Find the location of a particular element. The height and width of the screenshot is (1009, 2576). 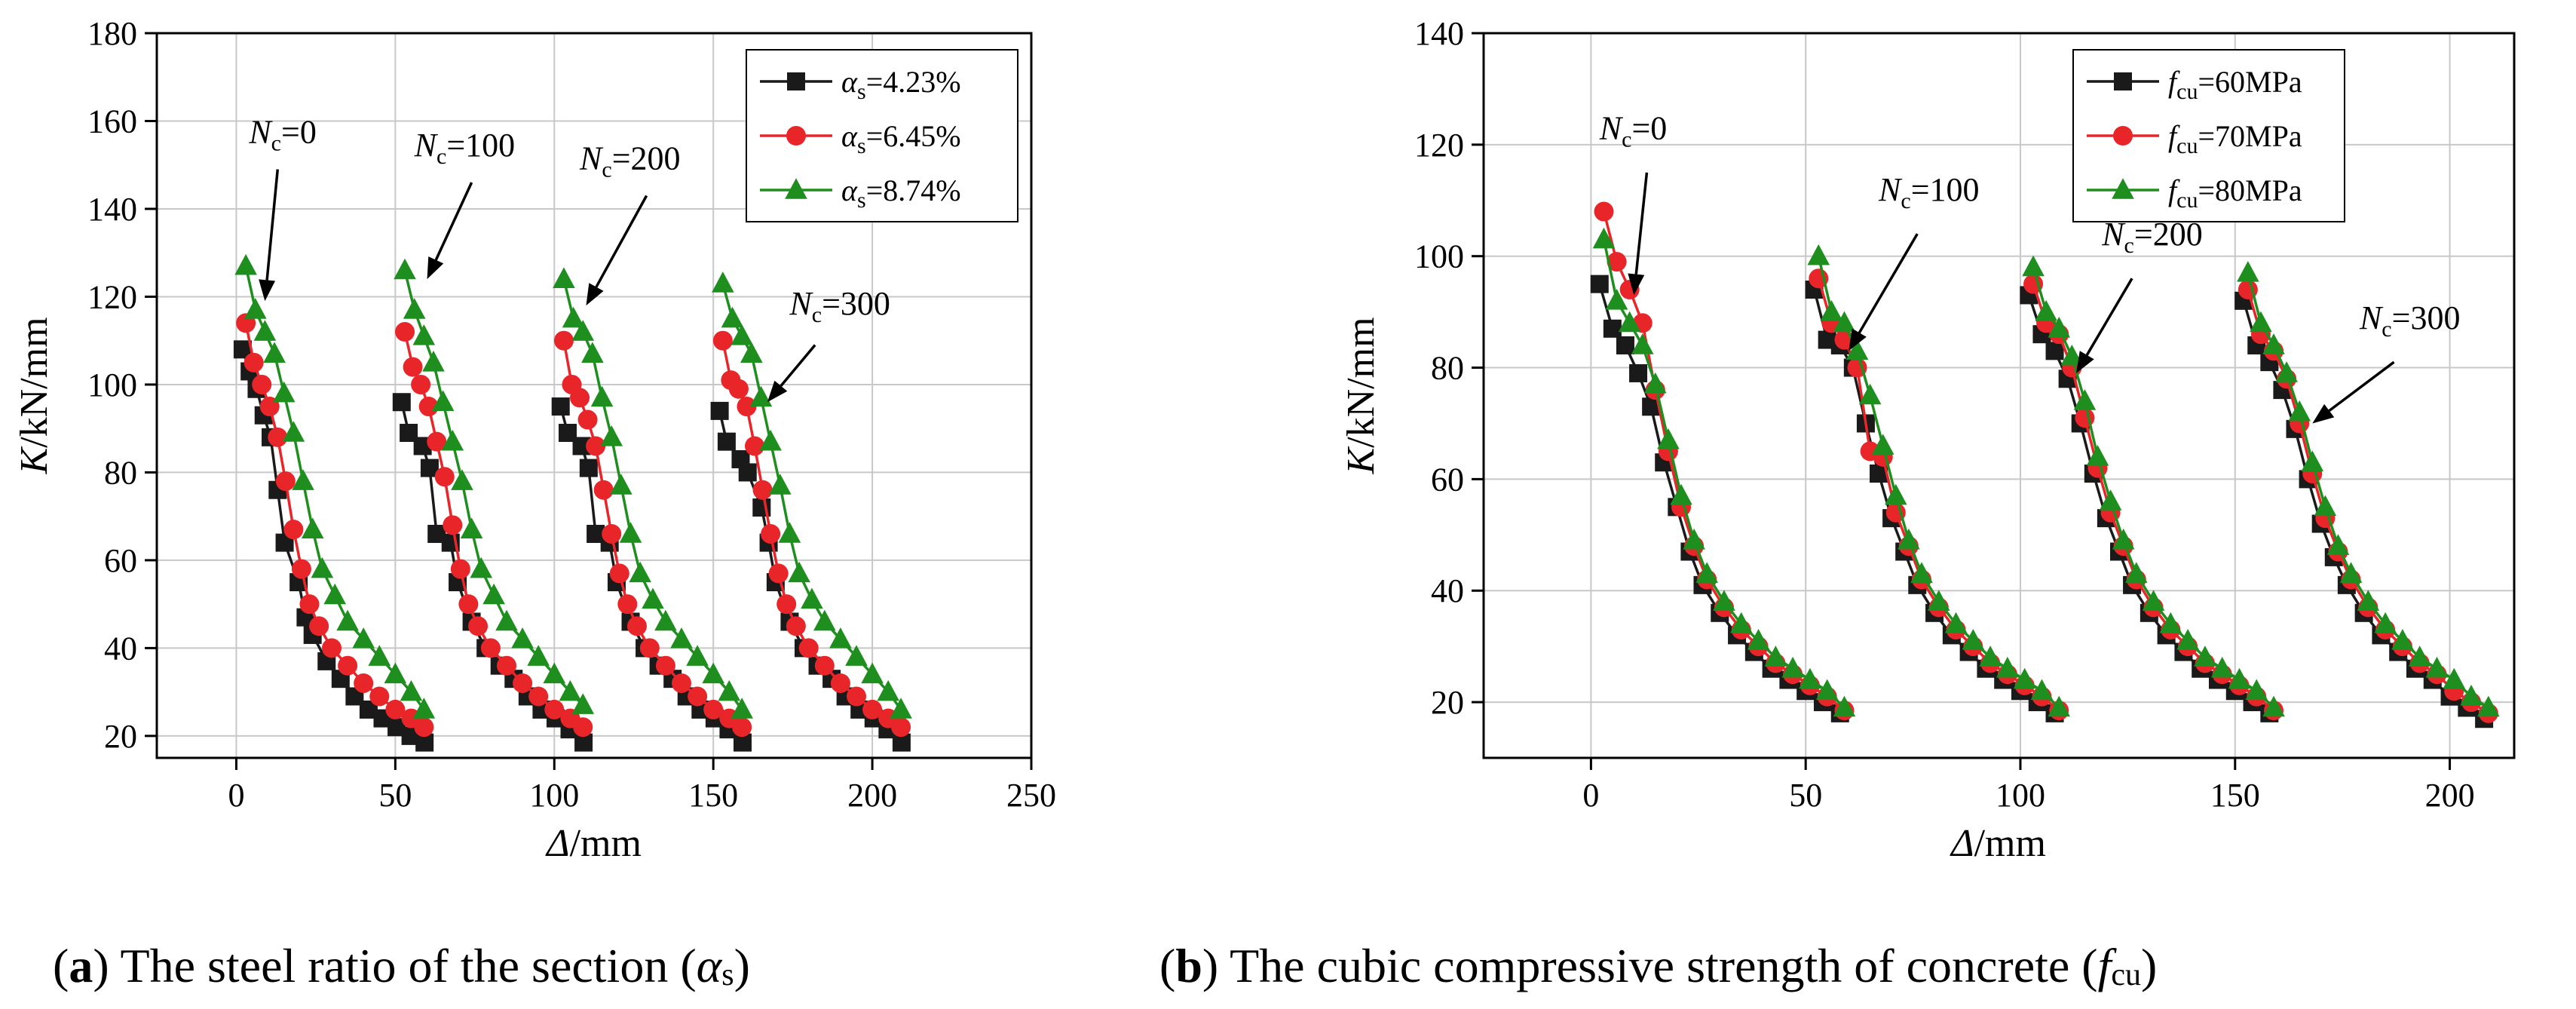

legend-value: =4.23% is located at coordinates (913, 82).